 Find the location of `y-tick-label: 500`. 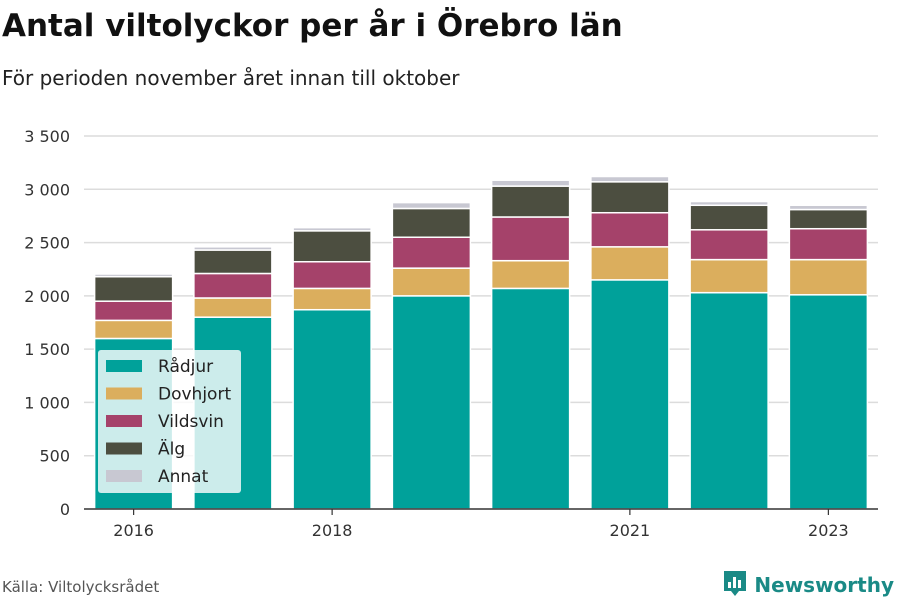

y-tick-label: 500 is located at coordinates (54, 456).